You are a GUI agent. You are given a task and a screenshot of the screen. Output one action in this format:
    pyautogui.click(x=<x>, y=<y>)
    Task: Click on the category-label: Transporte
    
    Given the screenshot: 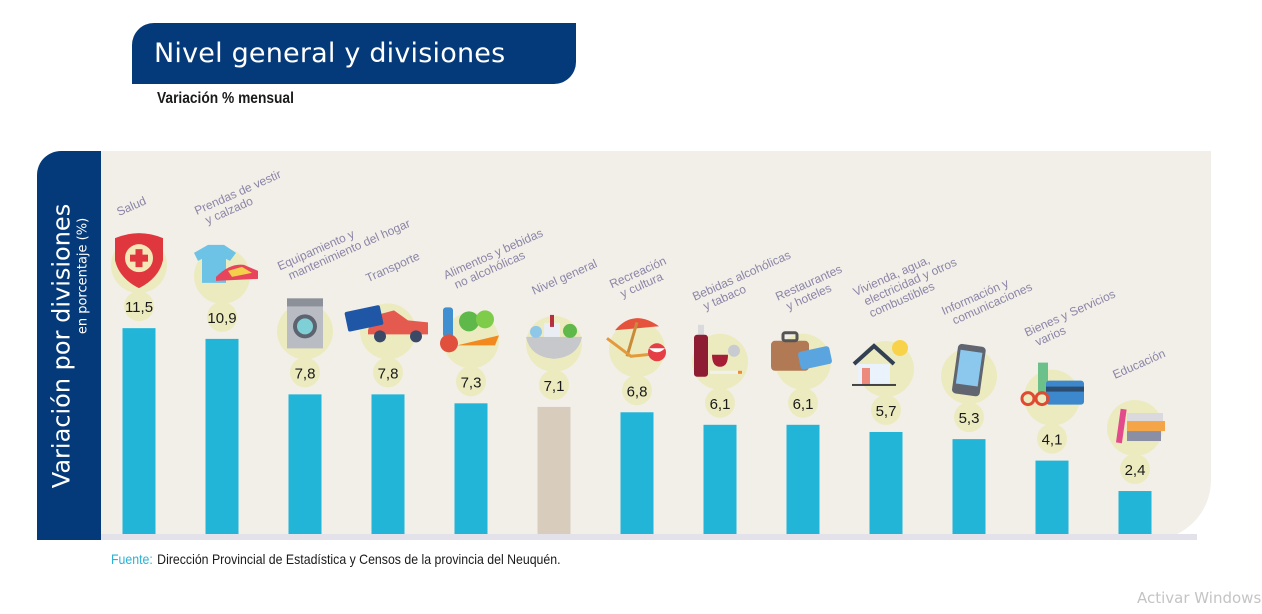 What is the action you would take?
    pyautogui.click(x=393, y=267)
    